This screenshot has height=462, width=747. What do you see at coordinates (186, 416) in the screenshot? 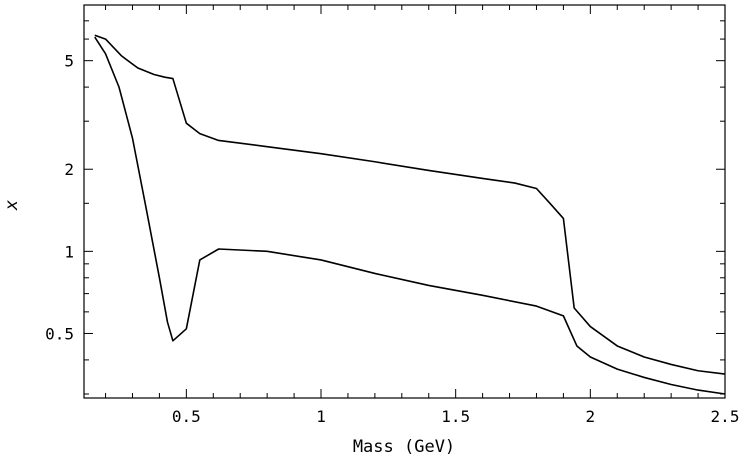
I see `x-tick-label: 0.5` at bounding box center [186, 416].